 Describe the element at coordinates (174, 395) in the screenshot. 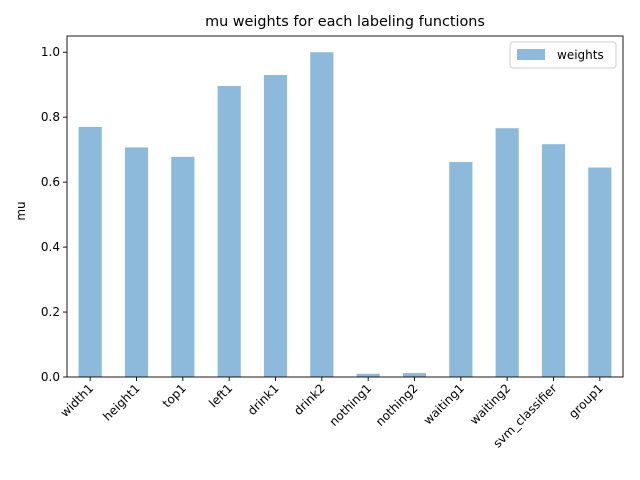

I see `x-tick-label: top1` at that location.